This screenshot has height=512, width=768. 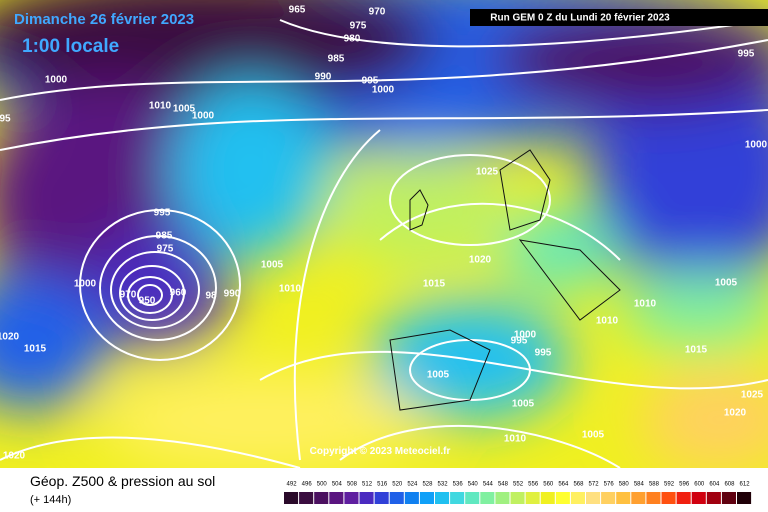 I want to click on legend-label: 604, so click(x=714, y=485).